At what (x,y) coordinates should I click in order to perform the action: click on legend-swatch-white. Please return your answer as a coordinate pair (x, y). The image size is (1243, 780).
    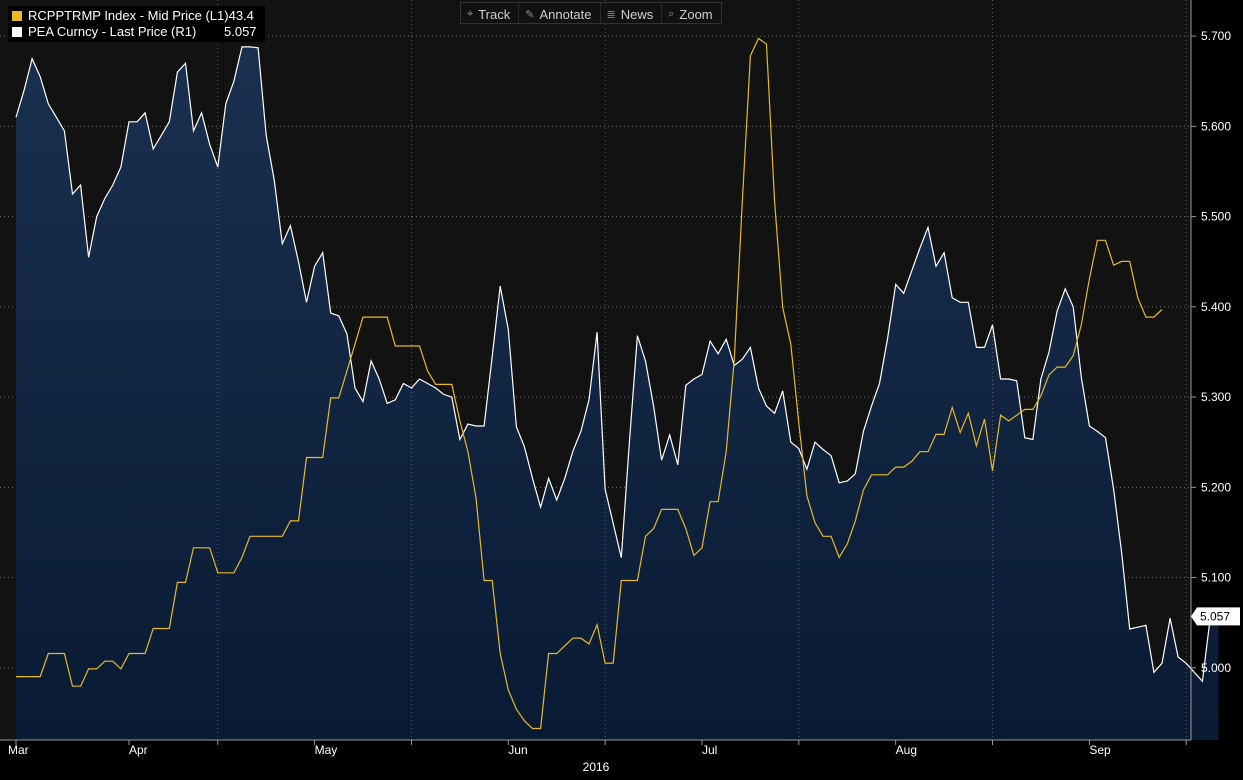
    Looking at the image, I should click on (17, 32).